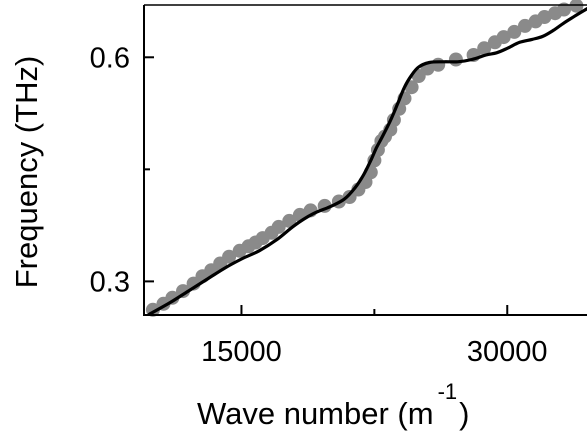 The width and height of the screenshot is (587, 437). What do you see at coordinates (507, 352) in the screenshot?
I see `x-tick-label: 30000` at bounding box center [507, 352].